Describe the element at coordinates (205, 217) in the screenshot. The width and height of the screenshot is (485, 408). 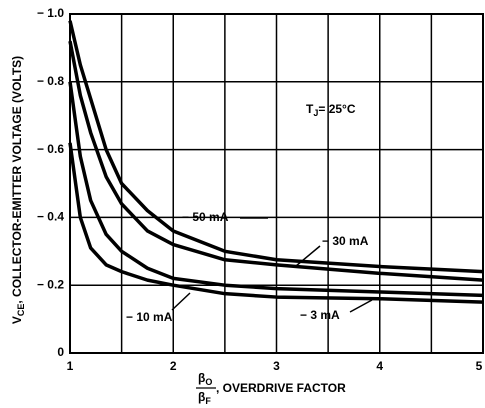
I see `curve-label: − 50 mA` at that location.